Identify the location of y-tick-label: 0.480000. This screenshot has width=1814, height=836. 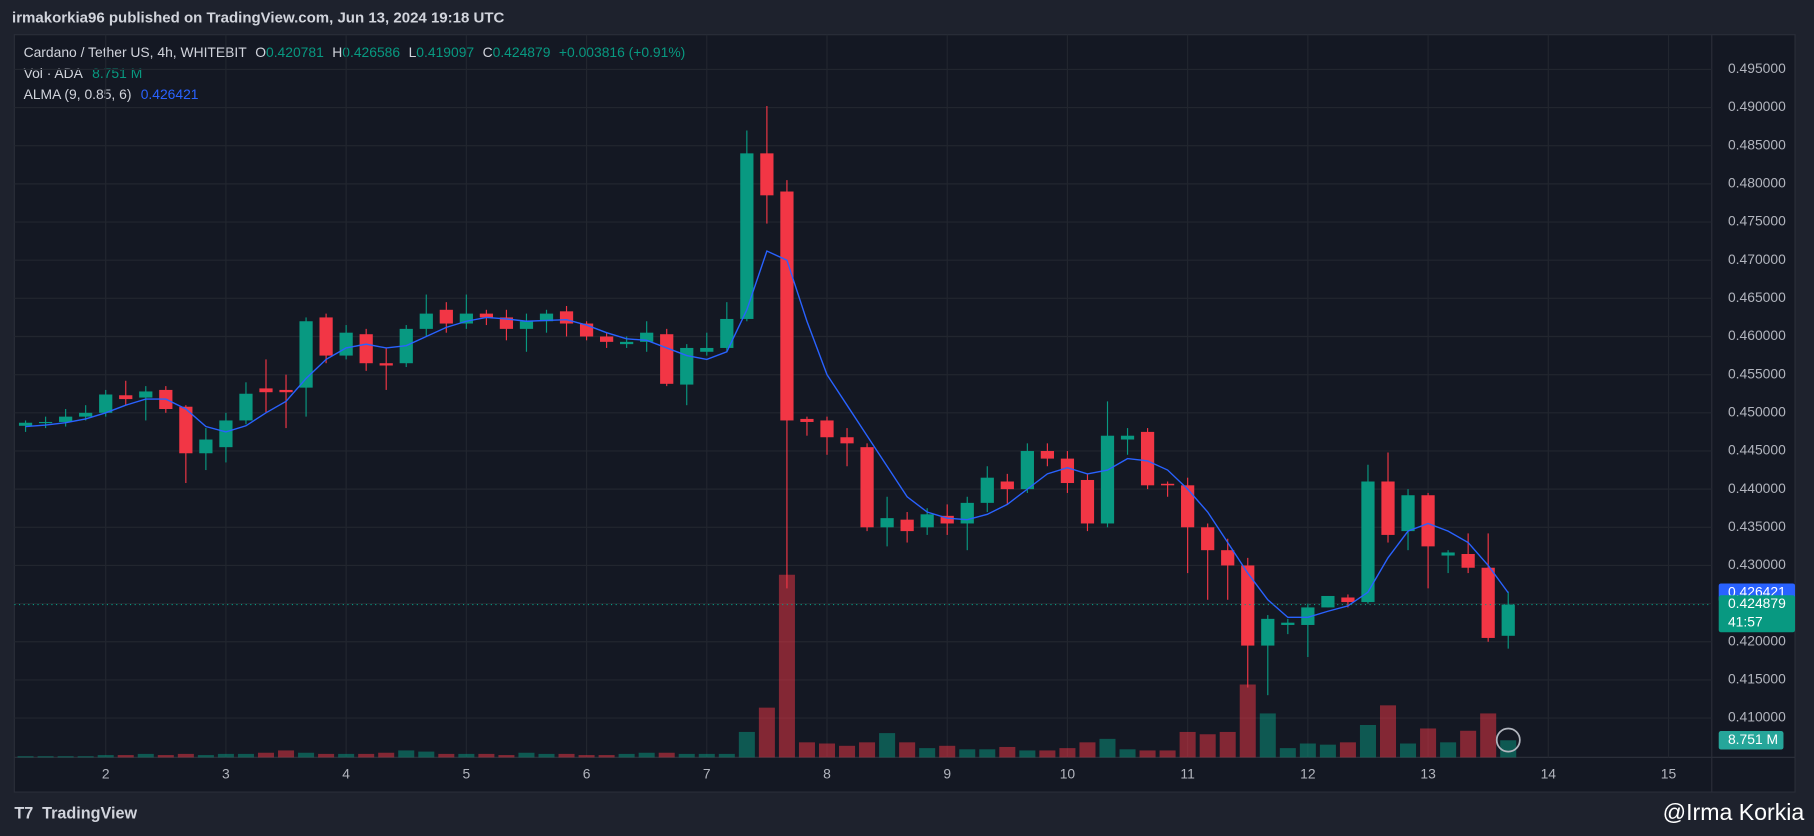
(1757, 183).